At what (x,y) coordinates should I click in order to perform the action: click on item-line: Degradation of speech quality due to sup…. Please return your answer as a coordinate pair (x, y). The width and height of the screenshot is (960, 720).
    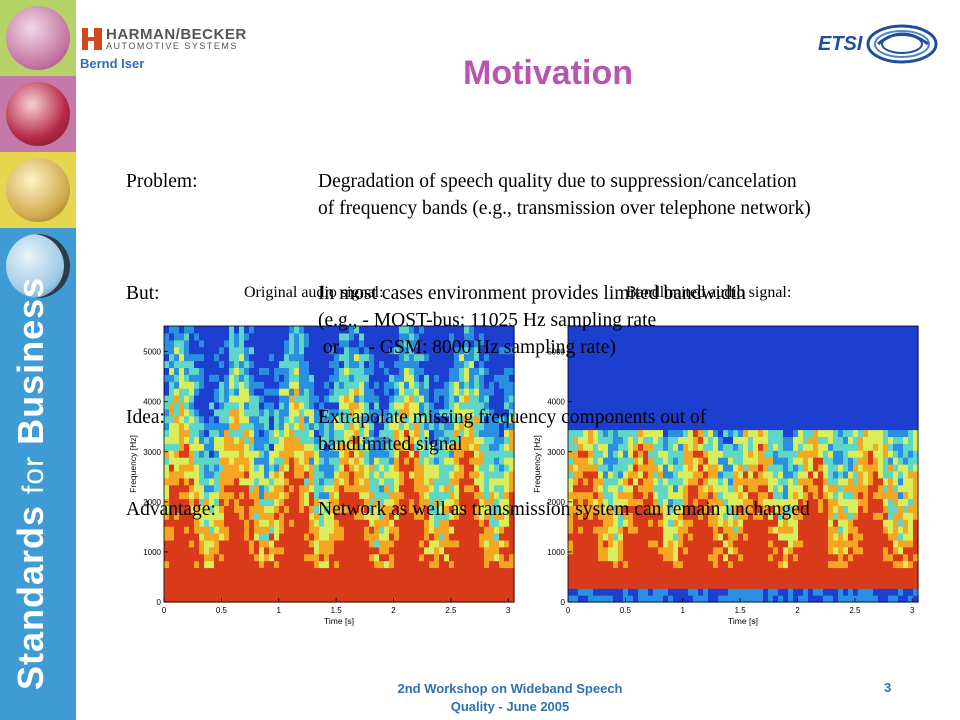
    Looking at the image, I should click on (557, 181).